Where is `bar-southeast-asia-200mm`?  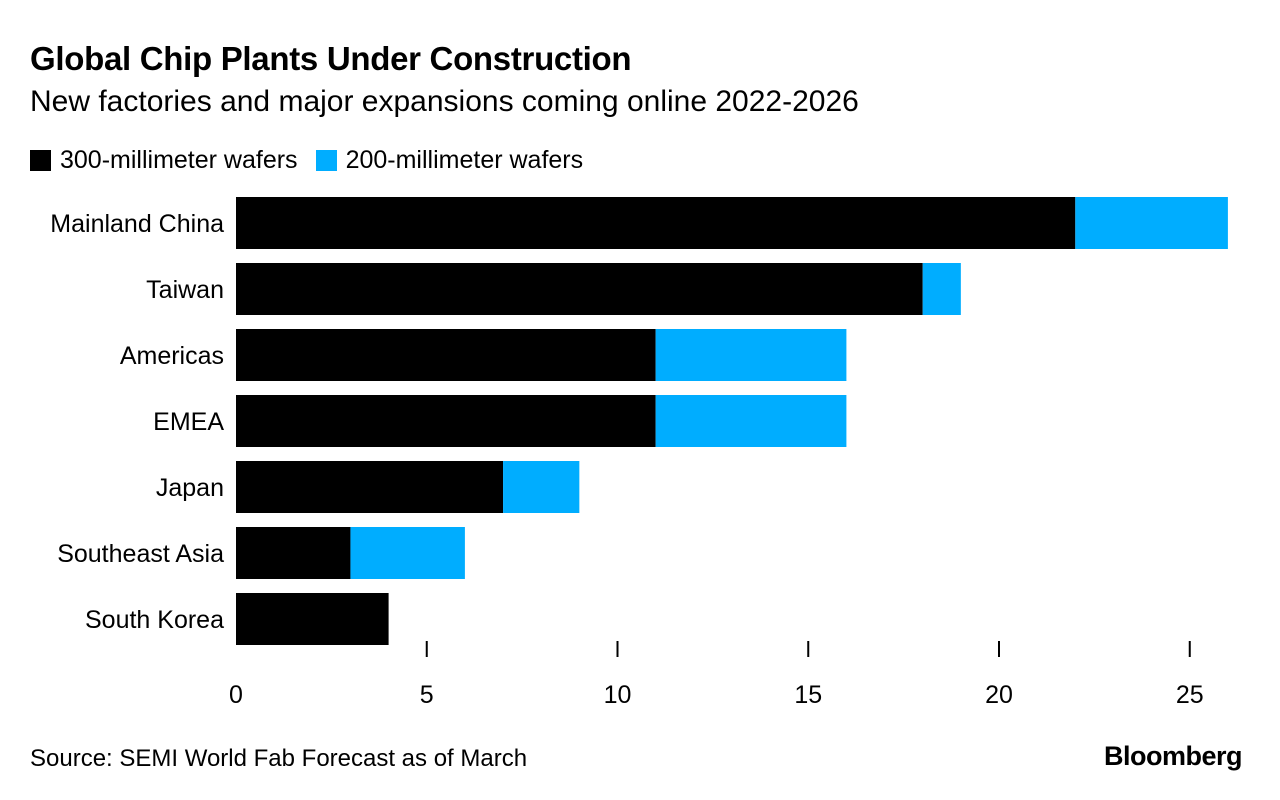
bar-southeast-asia-200mm is located at coordinates (407, 553).